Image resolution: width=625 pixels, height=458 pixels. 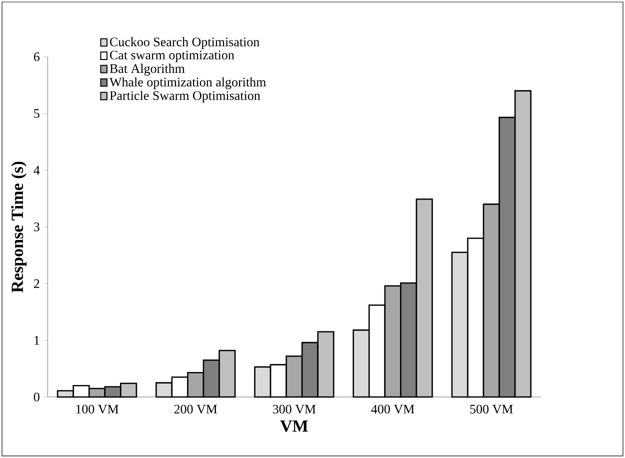 I want to click on y-tick-label: 5, so click(x=37, y=113).